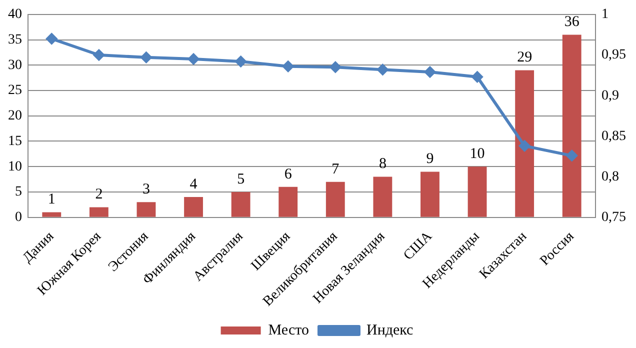 Image resolution: width=636 pixels, height=348 pixels. Describe the element at coordinates (572, 22) in the screenshot. I see `data-label: 36` at that location.